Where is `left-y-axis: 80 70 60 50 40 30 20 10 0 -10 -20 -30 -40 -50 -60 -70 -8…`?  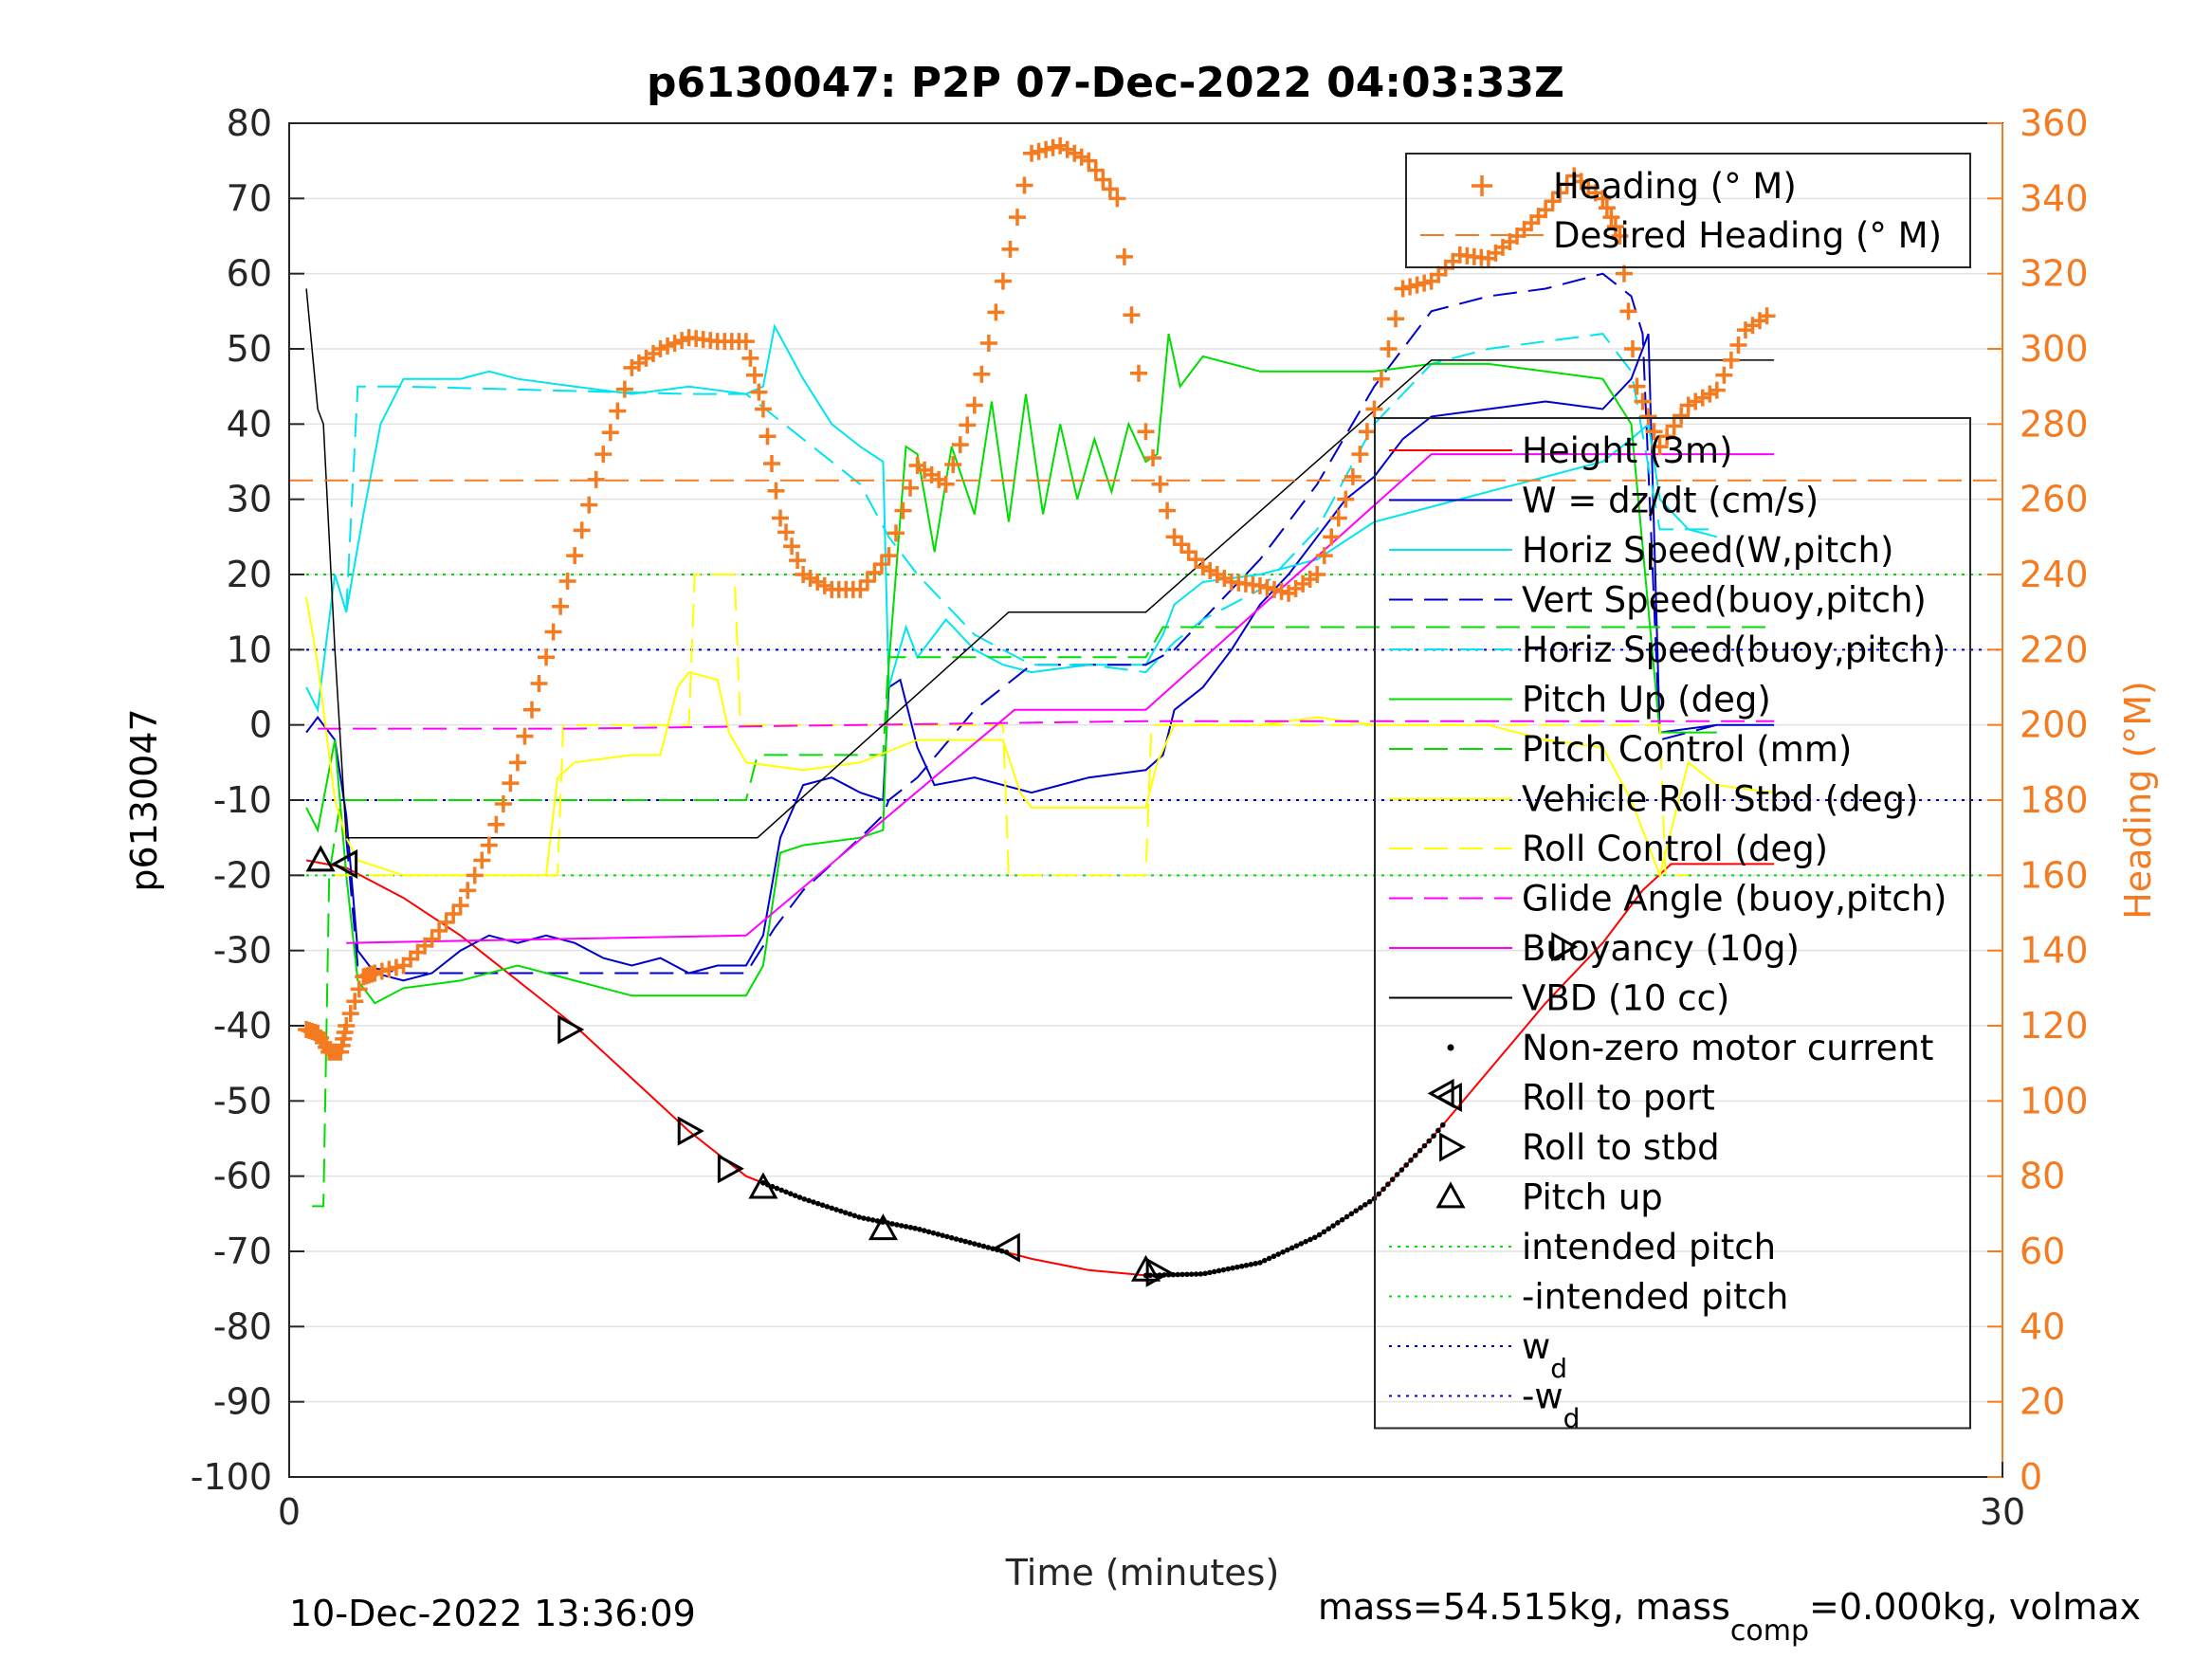
left-y-axis: 80 70 60 50 40 30 20 10 0 -10 -20 -30 -40 -50 -60 -70 -8… is located at coordinates (247, 800).